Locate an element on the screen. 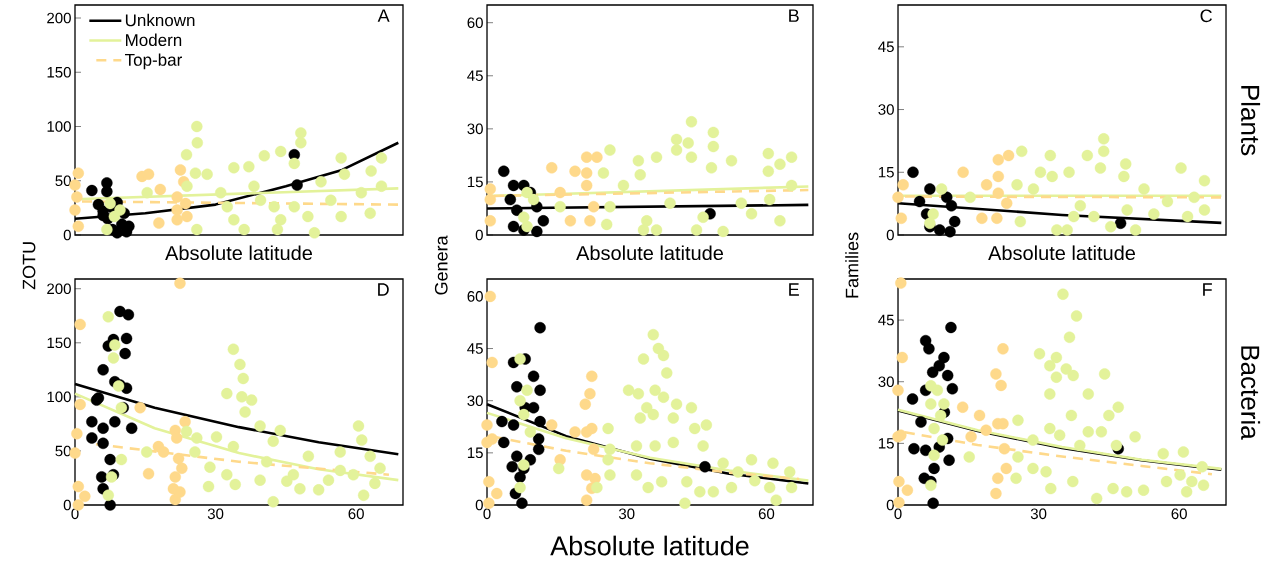 The width and height of the screenshot is (1271, 567). text: Bacteria is located at coordinates (1251, 393).